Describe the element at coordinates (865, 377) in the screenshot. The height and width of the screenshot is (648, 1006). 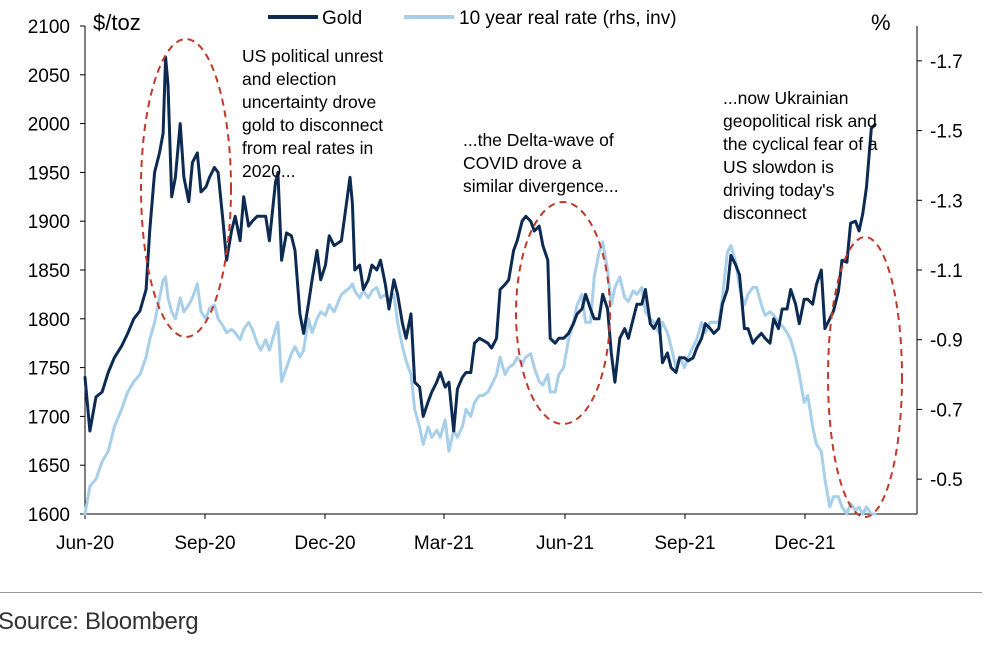
I see `highlight-ellipse-ukraine` at that location.